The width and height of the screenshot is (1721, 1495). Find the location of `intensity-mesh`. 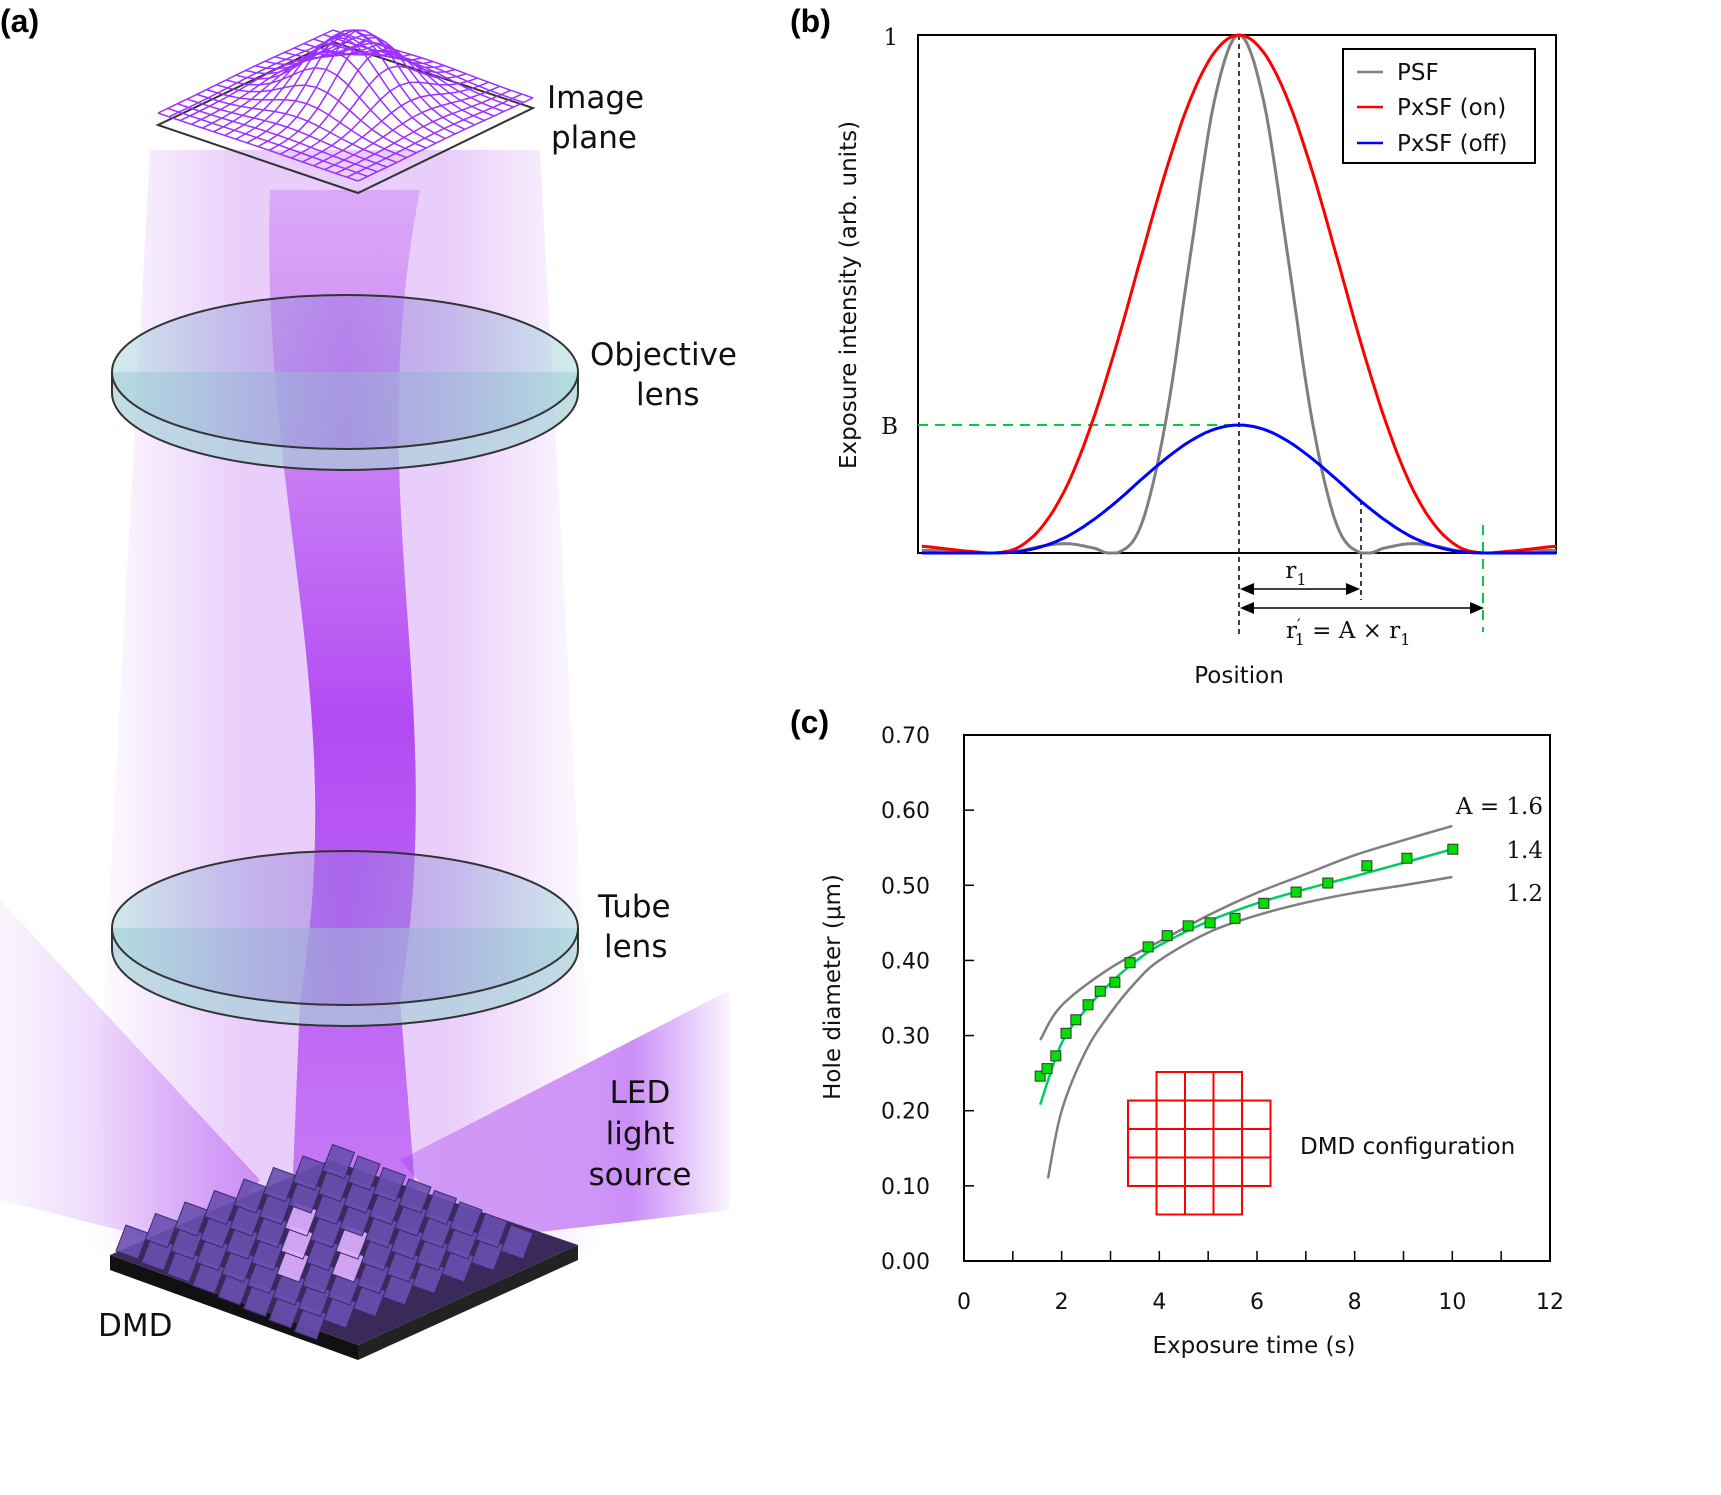

intensity-mesh is located at coordinates (345, 105).